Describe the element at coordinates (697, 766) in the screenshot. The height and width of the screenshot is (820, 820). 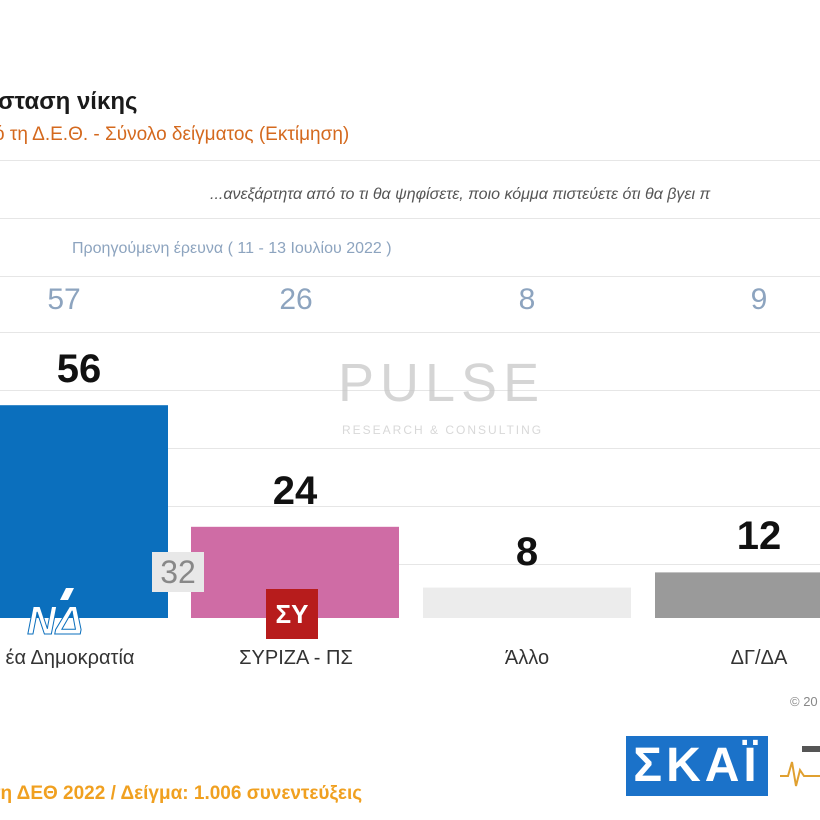
I see `skai-logo-icon: ΣΚΑΪ` at that location.